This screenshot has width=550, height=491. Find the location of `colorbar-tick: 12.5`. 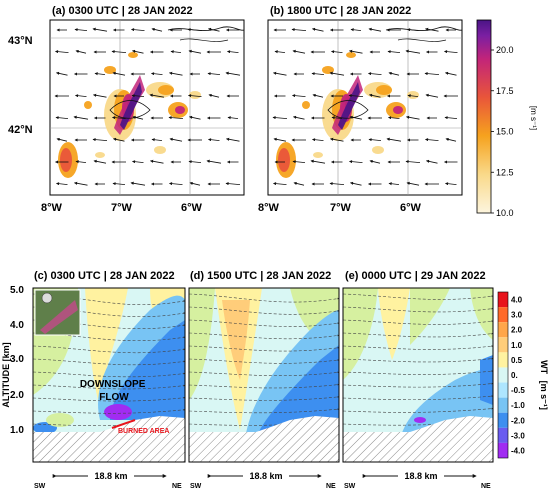

colorbar-tick: 12.5 is located at coordinates (505, 172).